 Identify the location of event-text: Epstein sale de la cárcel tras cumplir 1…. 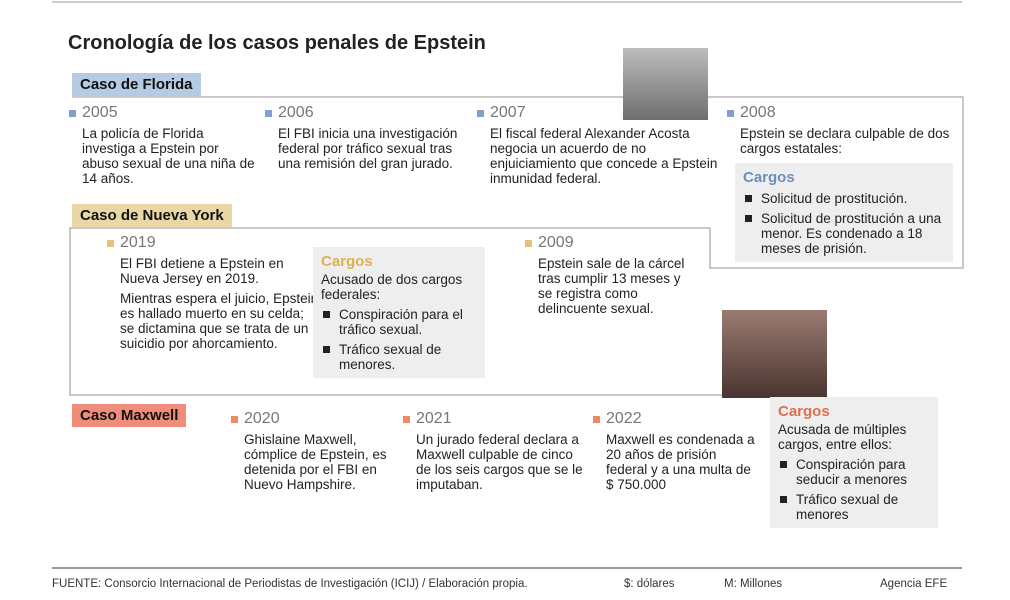
(618, 288).